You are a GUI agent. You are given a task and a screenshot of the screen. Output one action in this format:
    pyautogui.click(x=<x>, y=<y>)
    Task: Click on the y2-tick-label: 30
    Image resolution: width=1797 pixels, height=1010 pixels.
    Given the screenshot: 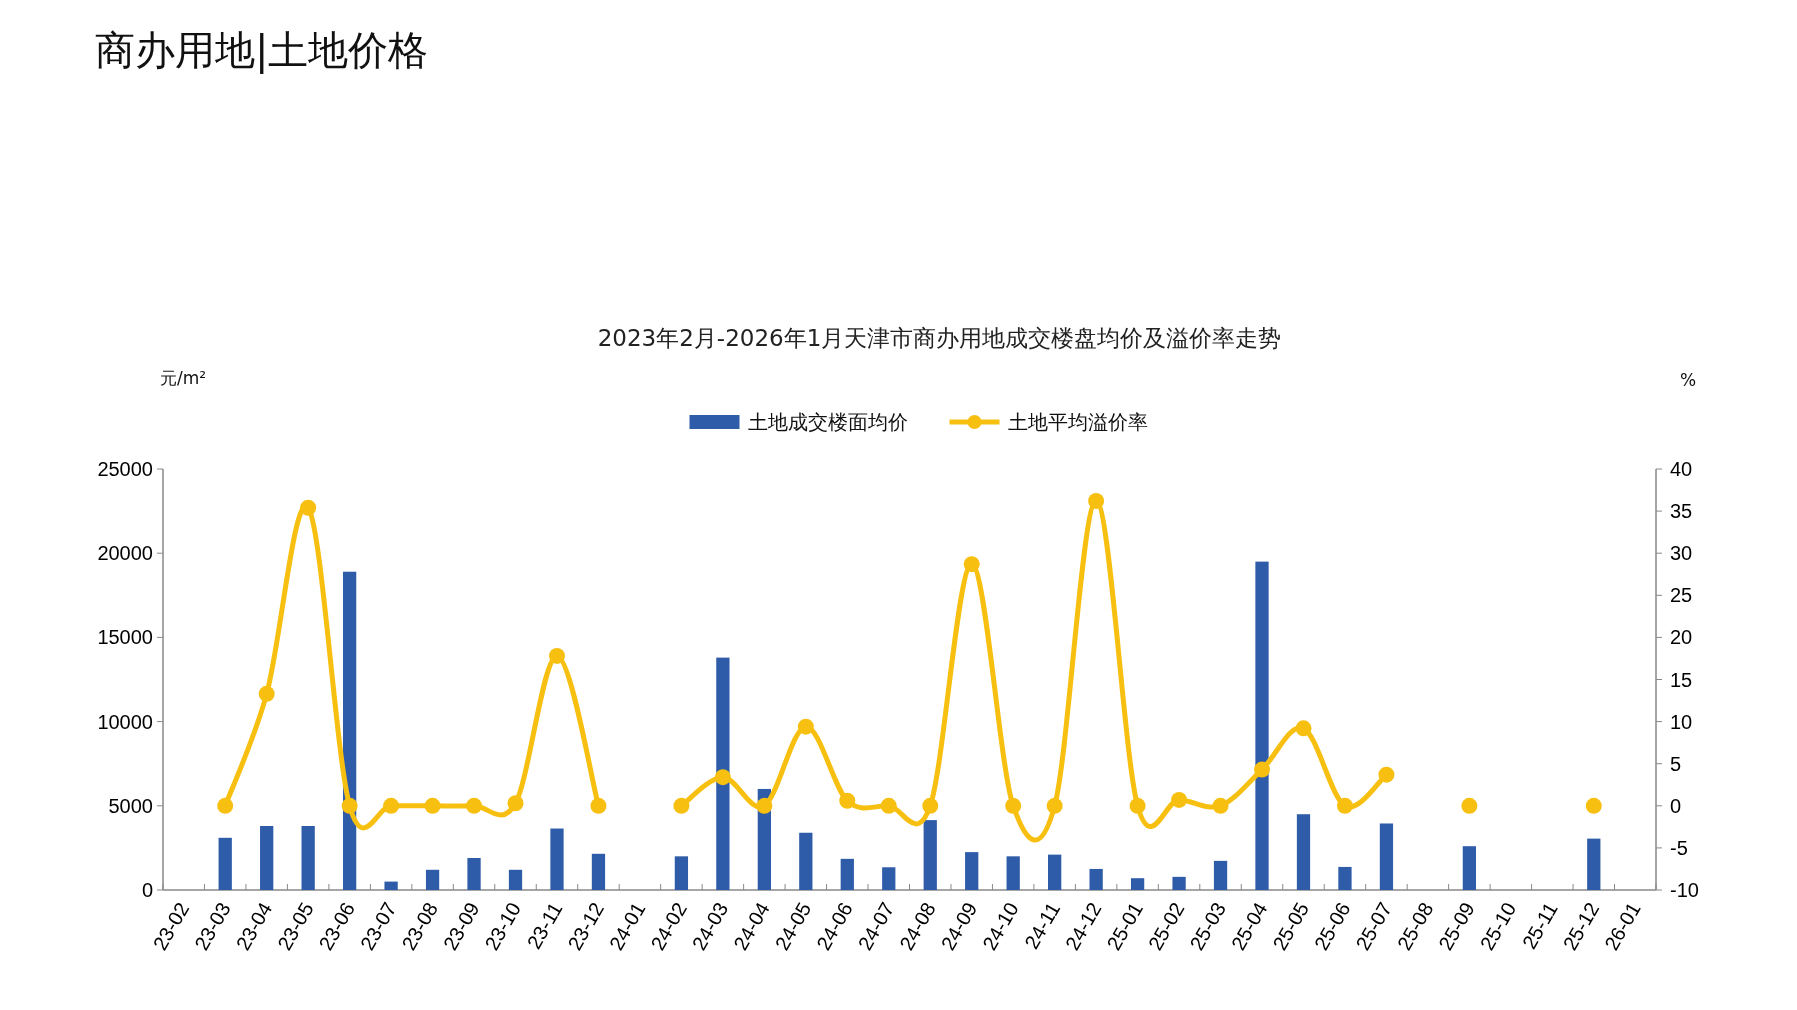 What is the action you would take?
    pyautogui.click(x=1681, y=553)
    